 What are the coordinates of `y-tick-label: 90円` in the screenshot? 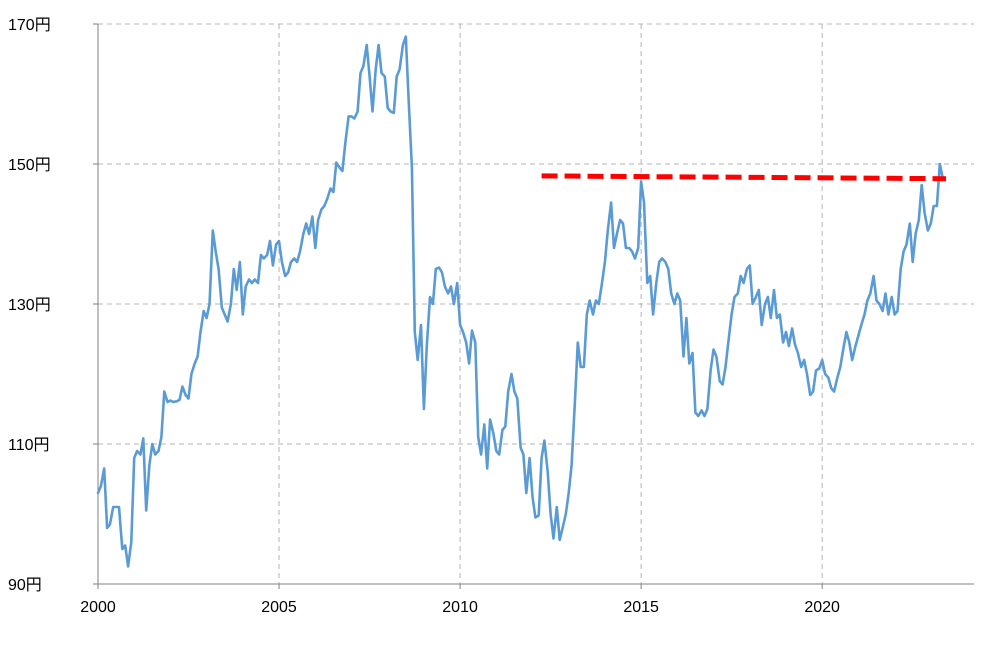 It's located at (25, 585).